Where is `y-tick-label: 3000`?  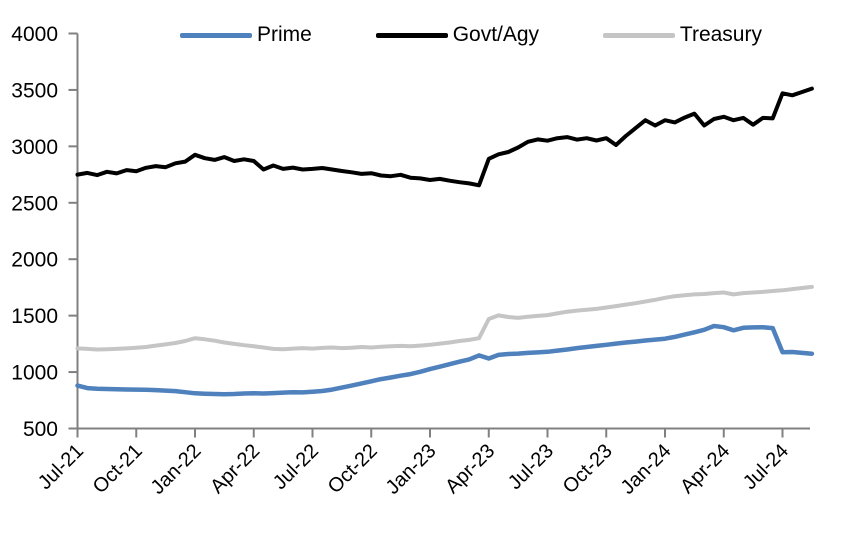 y-tick-label: 3000 is located at coordinates (34, 147).